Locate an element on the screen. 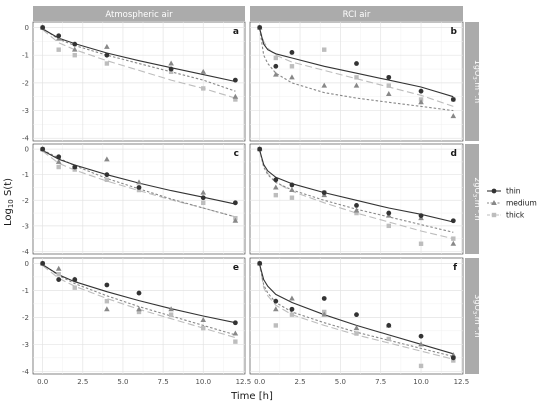 The image size is (550, 404). panel-c: 0 -1 -2 -3 -4 c is located at coordinates (134, 199).